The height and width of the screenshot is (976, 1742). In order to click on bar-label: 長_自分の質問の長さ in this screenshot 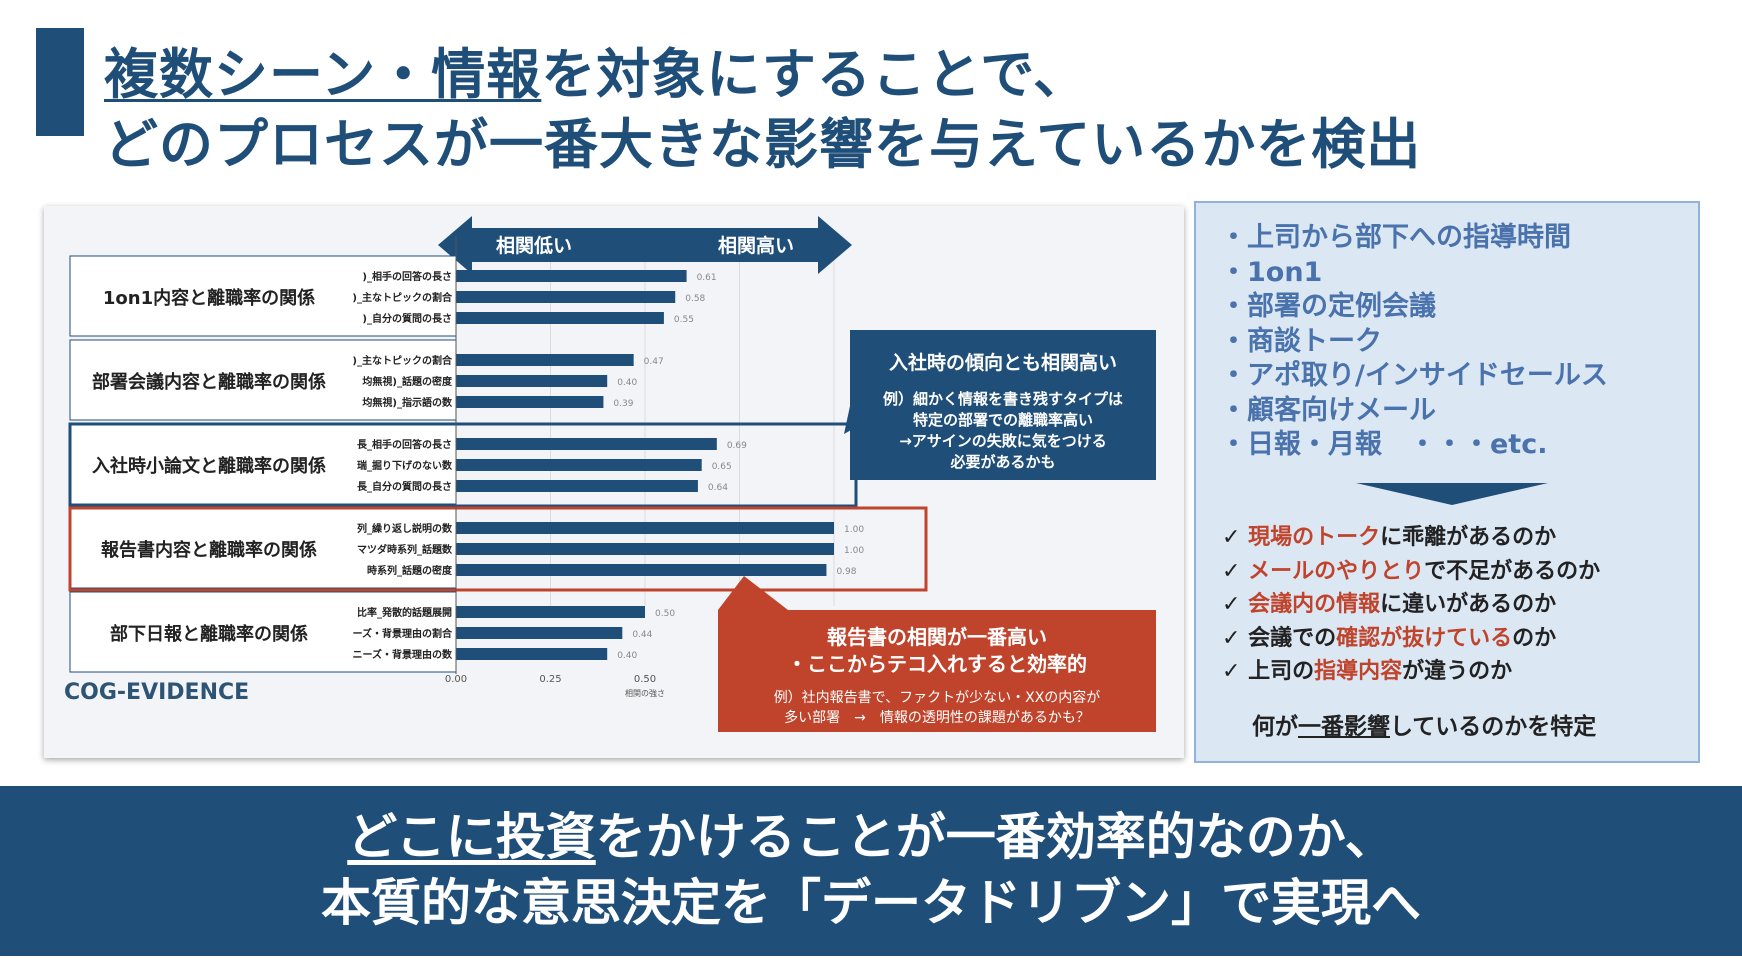, I will do `click(404, 486)`.